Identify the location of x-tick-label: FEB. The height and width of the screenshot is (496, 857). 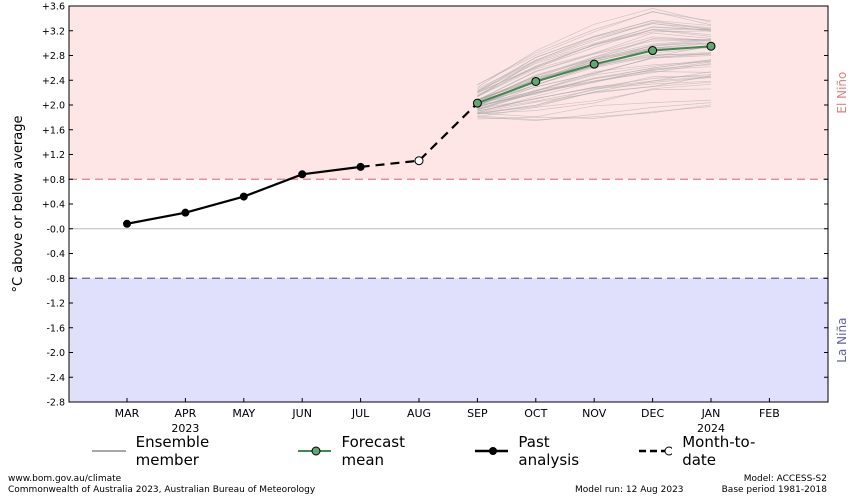
(769, 413).